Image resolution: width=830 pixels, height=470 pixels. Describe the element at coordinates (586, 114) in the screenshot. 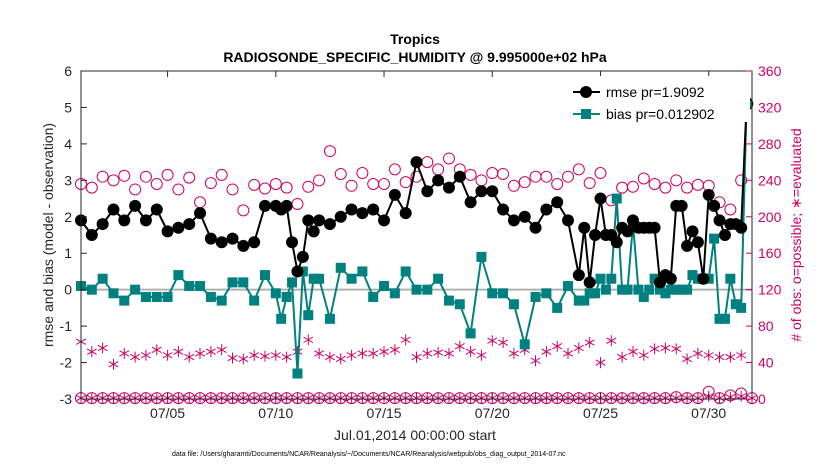

I see `legend-bias-marker` at that location.